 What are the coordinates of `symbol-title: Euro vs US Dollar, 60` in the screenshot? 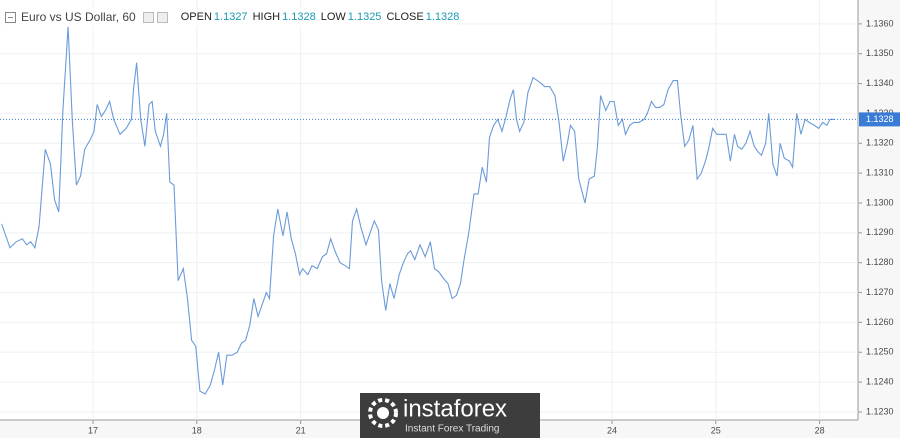 It's located at (78, 17).